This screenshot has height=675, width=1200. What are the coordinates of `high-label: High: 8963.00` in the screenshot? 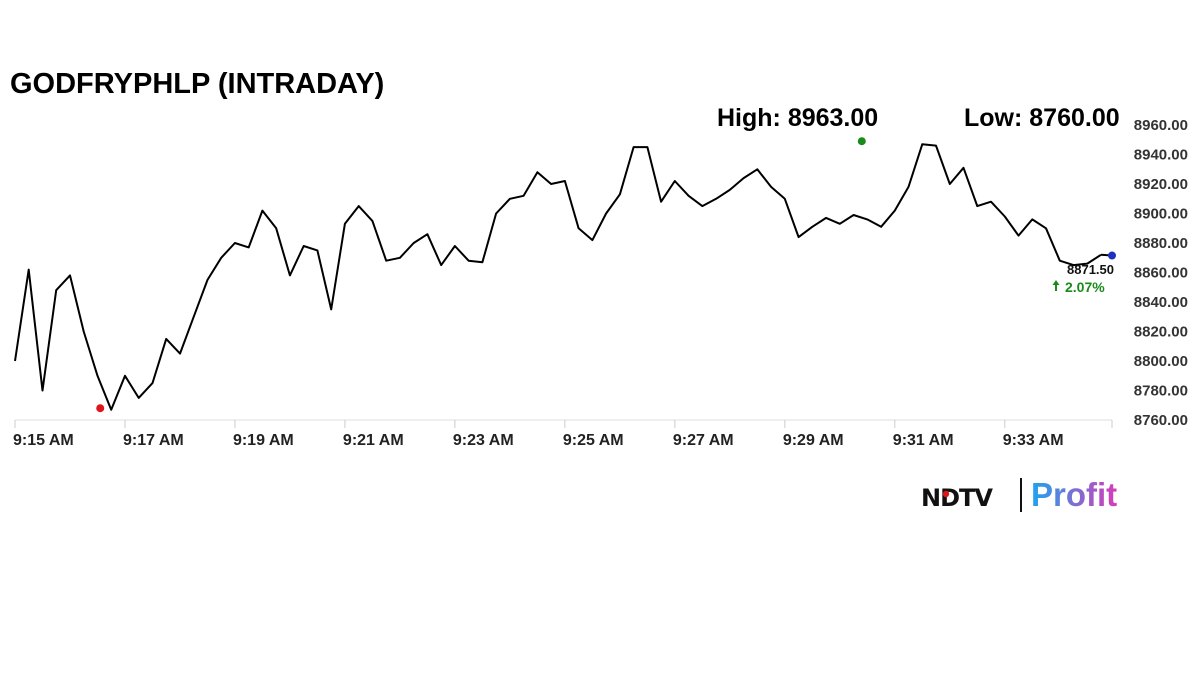 It's located at (797, 118).